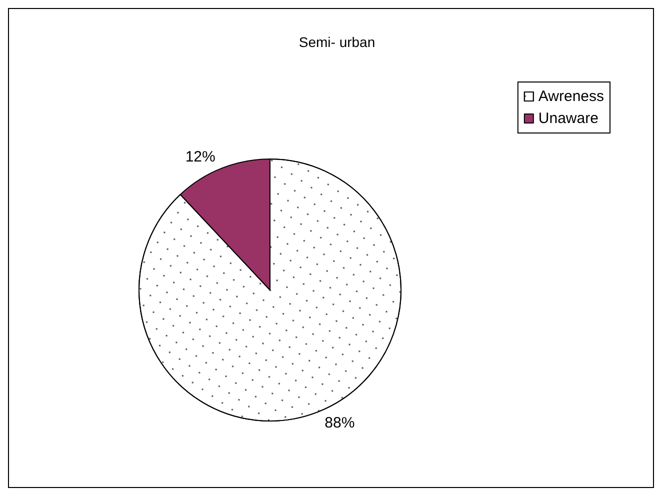  Describe the element at coordinates (200, 157) in the screenshot. I see `data-label: 12%` at that location.